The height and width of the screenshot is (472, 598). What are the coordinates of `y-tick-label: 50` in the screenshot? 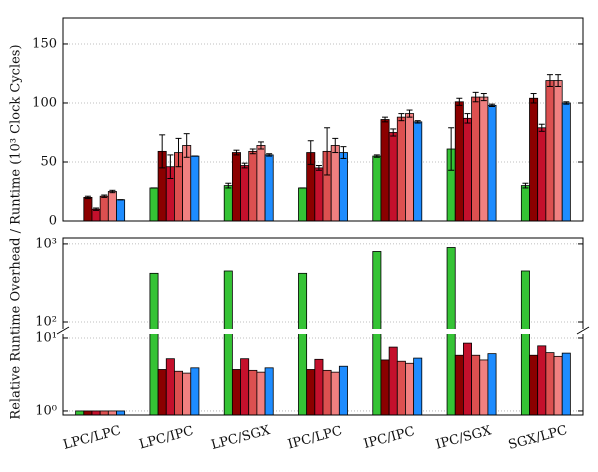 It's located at (48, 161).